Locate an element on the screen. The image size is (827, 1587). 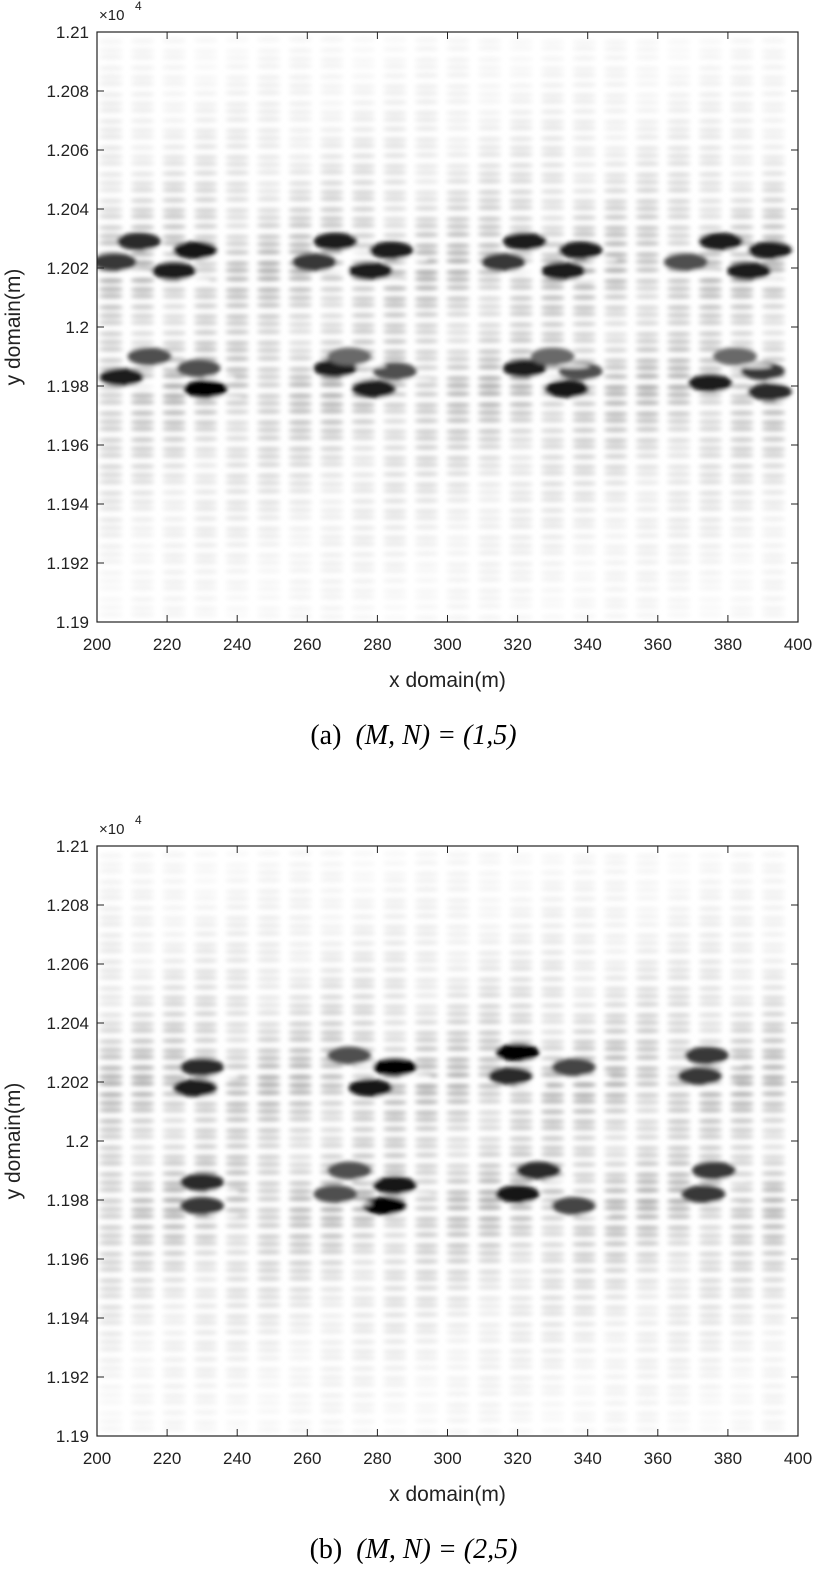
fringe-highlight is located at coordinates (226, 398).